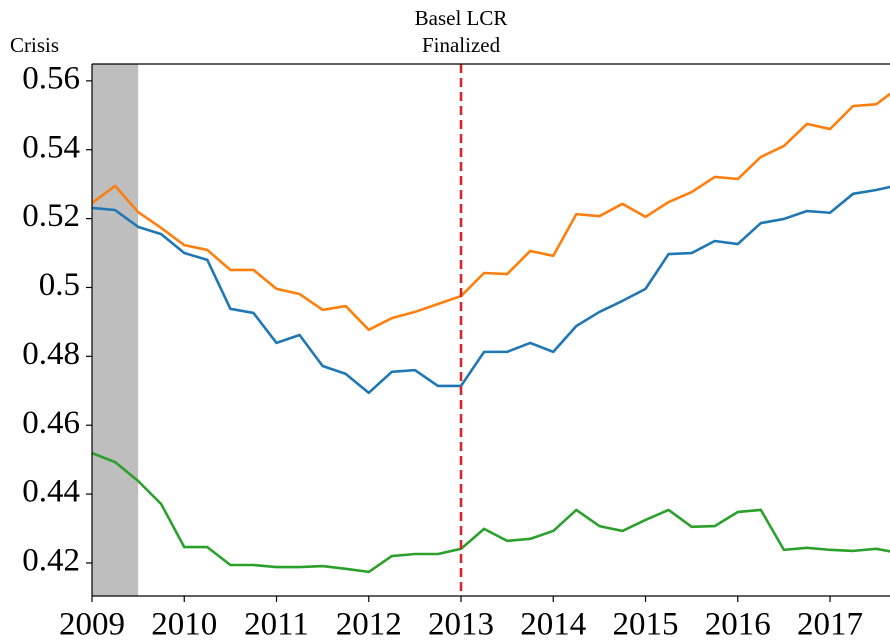 The height and width of the screenshot is (644, 890). What do you see at coordinates (51, 492) in the screenshot?
I see `y-tick-label: 0.44` at bounding box center [51, 492].